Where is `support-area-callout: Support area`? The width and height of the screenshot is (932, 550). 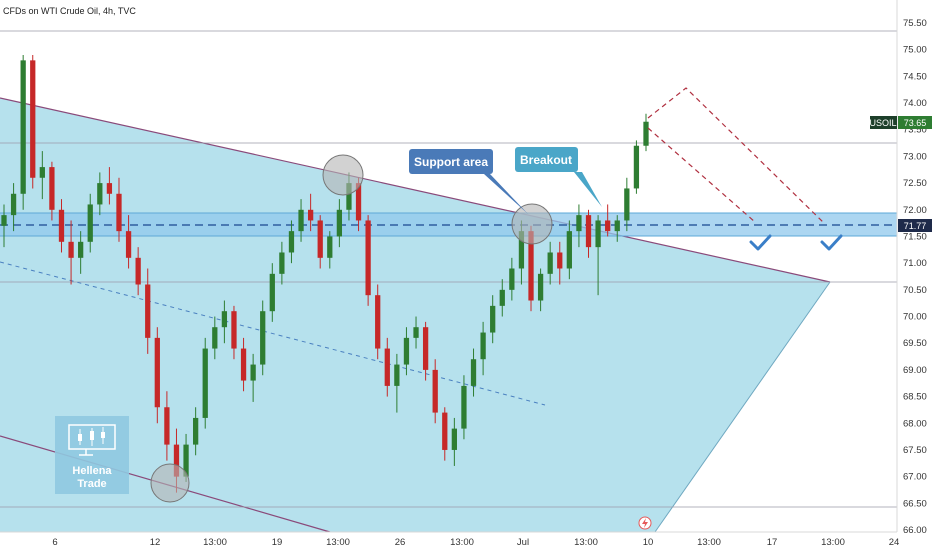 support-area-callout: Support area is located at coordinates (468, 181).